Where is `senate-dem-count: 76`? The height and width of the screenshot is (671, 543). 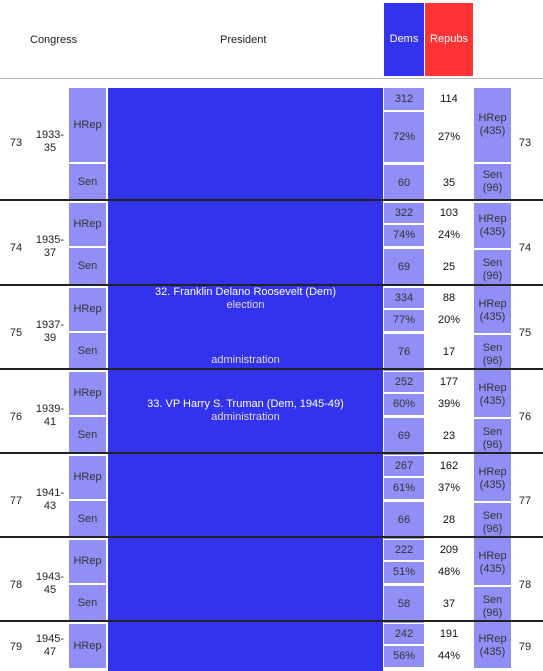
senate-dem-count: 76 is located at coordinates (404, 352).